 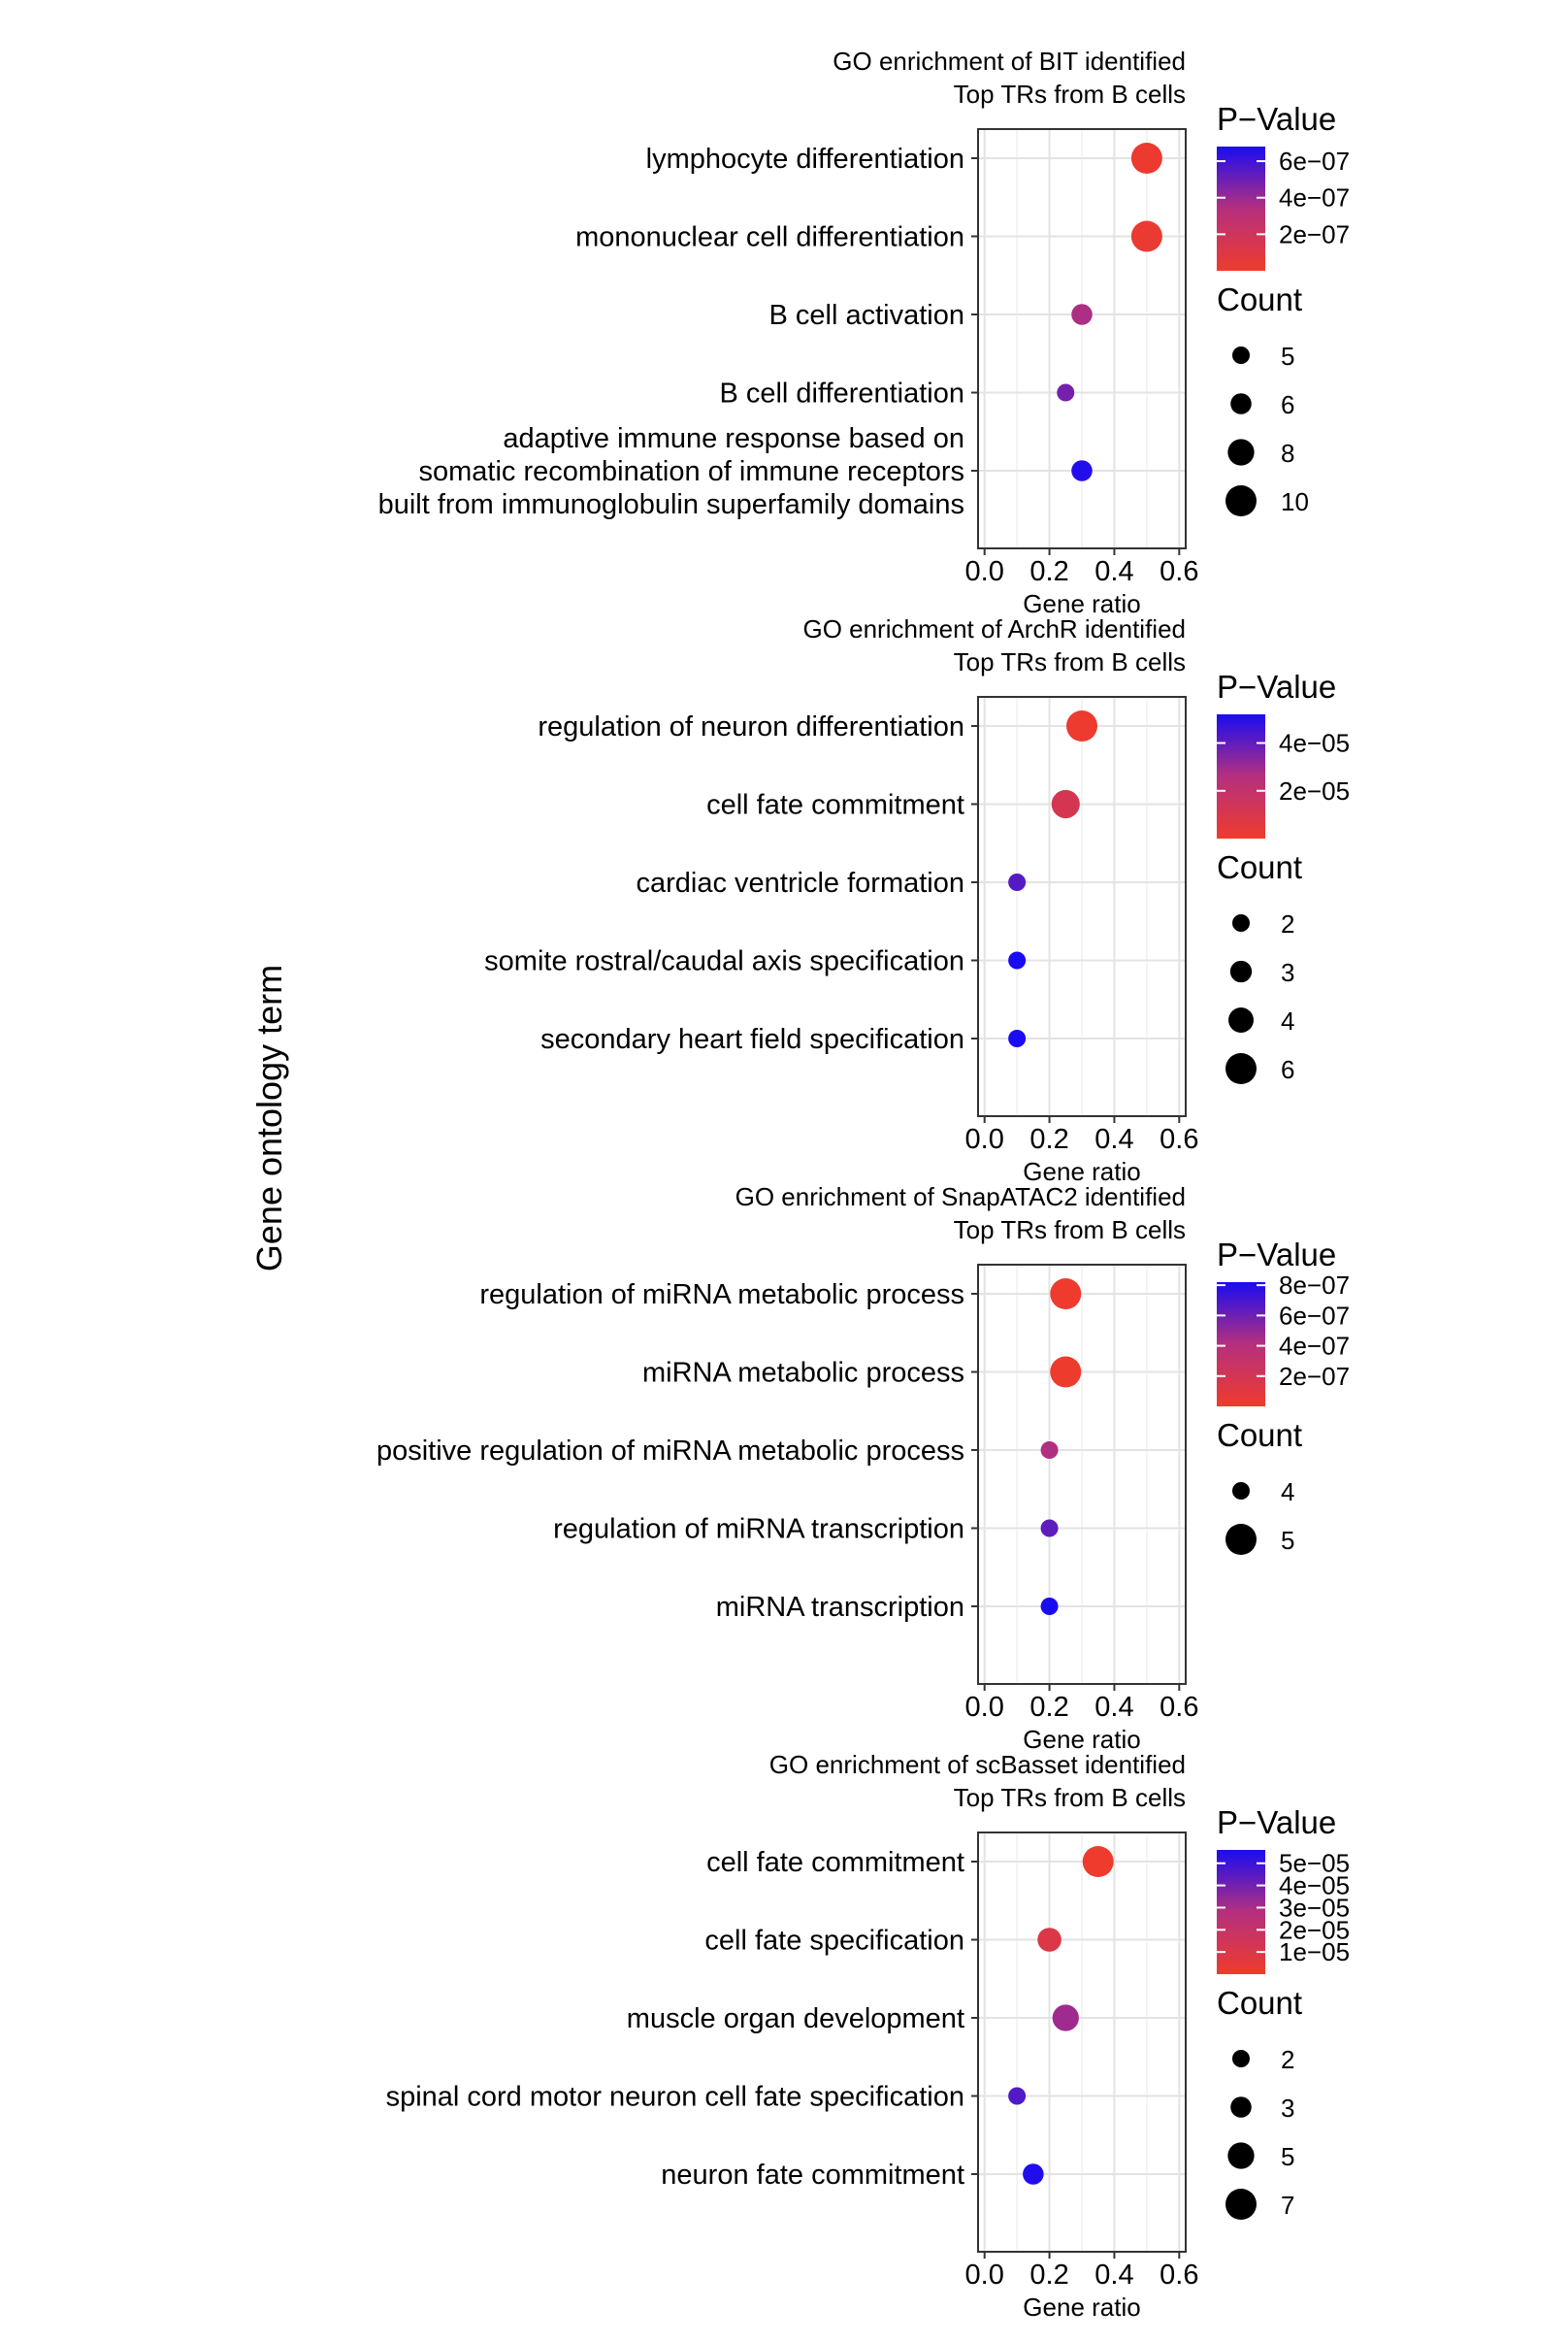 I want to click on colorbar-tick-label: 1e−05, so click(x=1314, y=1951).